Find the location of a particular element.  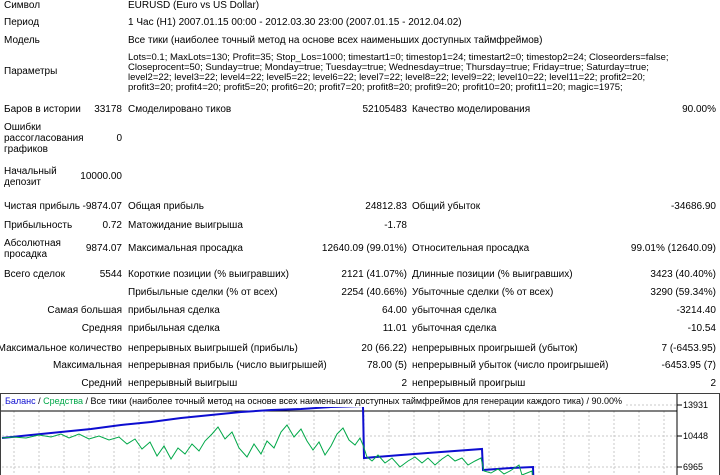

row-initial-deposit: Начальный депозит 10000.00 is located at coordinates (360, 177).